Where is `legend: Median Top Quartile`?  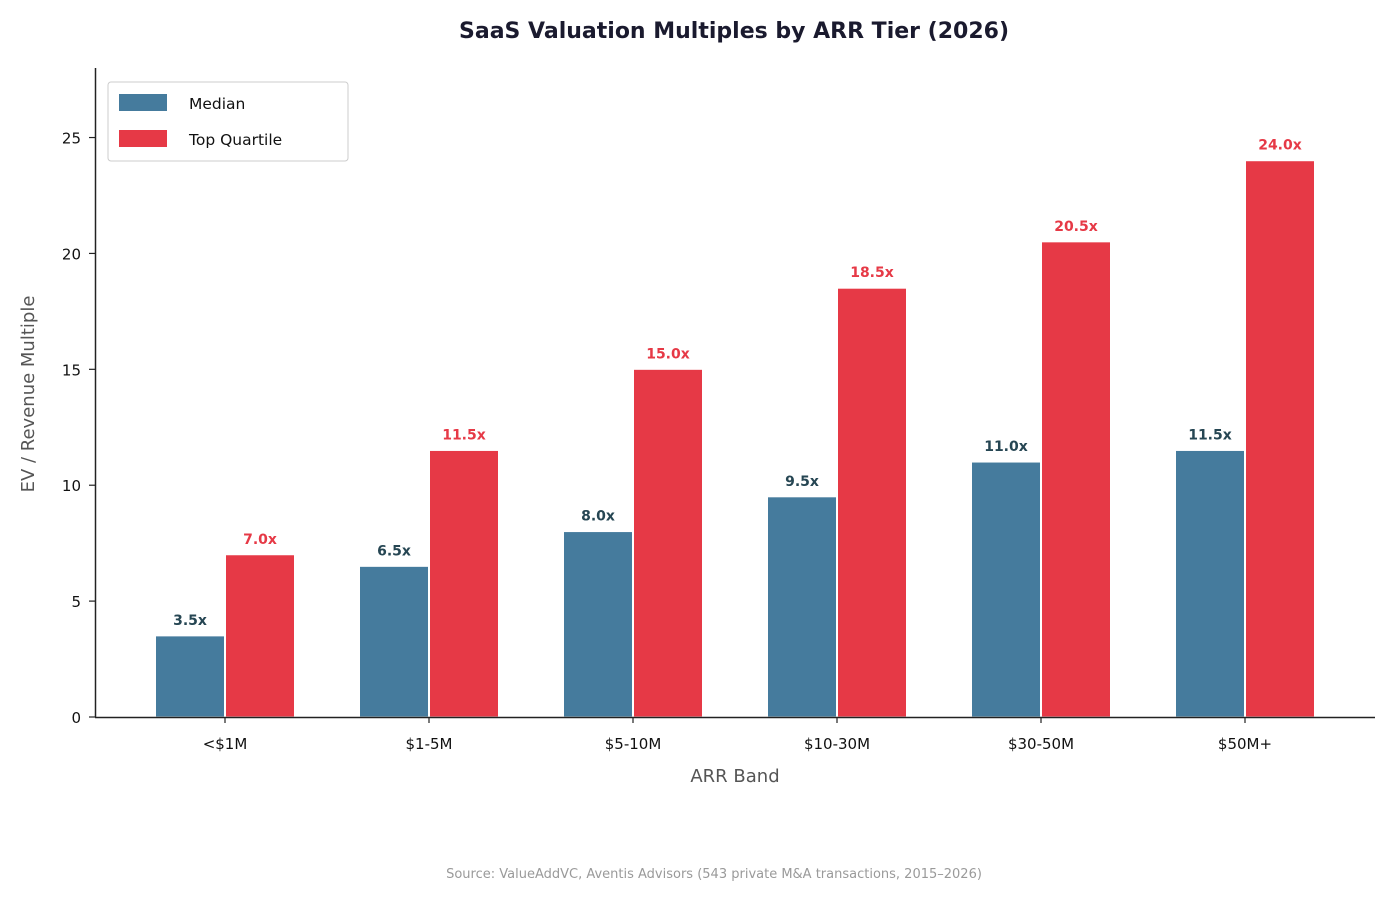 legend: Median Top Quartile is located at coordinates (228, 121).